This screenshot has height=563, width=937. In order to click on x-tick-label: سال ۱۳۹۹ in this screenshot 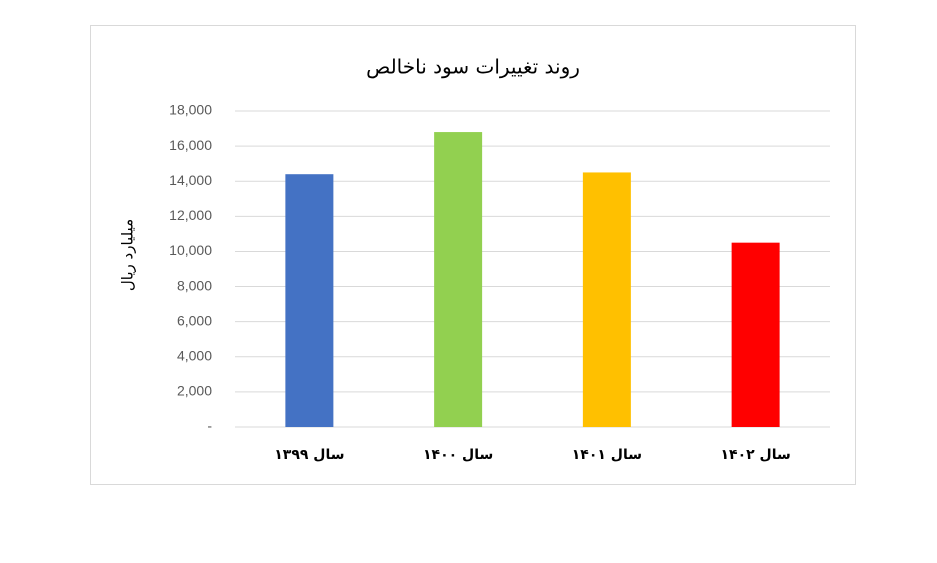, I will do `click(309, 455)`.